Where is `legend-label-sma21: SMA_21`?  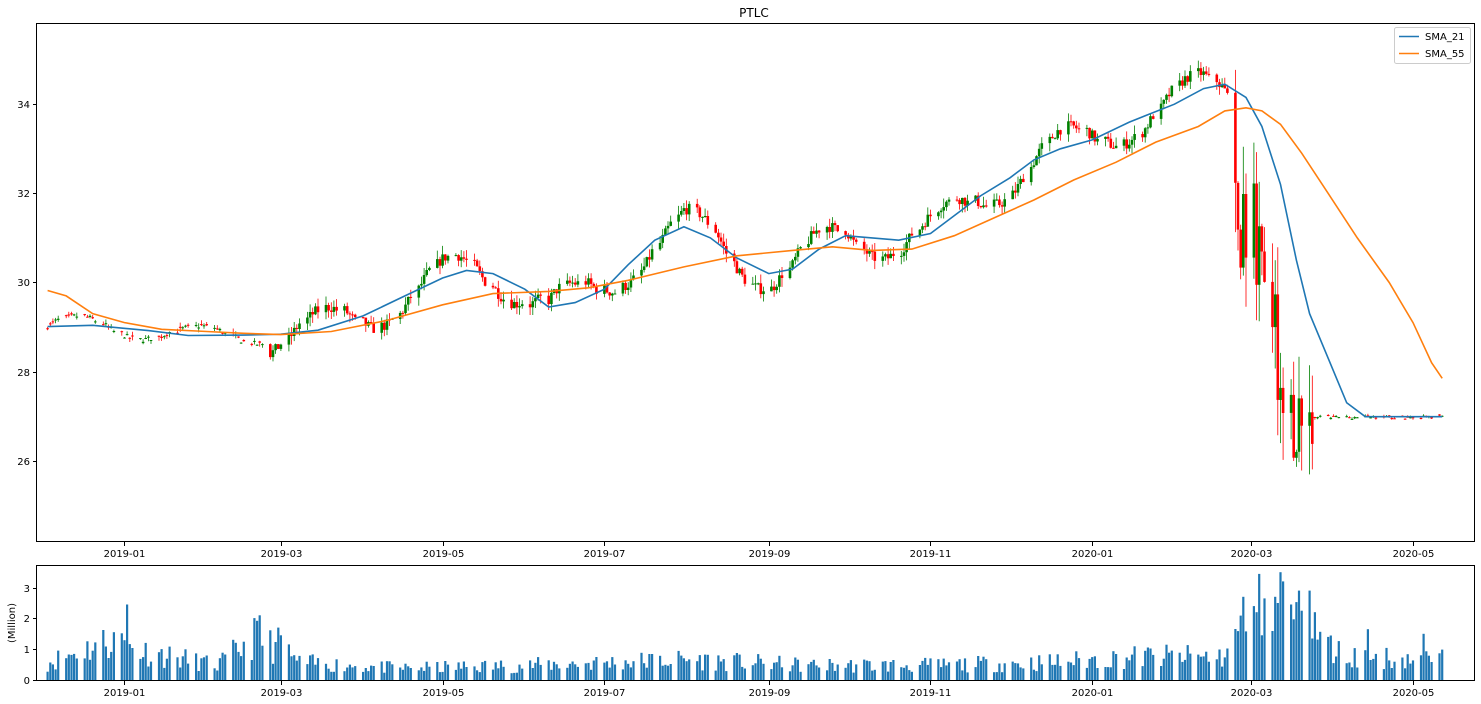
legend-label-sma21: SMA_21 is located at coordinates (1445, 37).